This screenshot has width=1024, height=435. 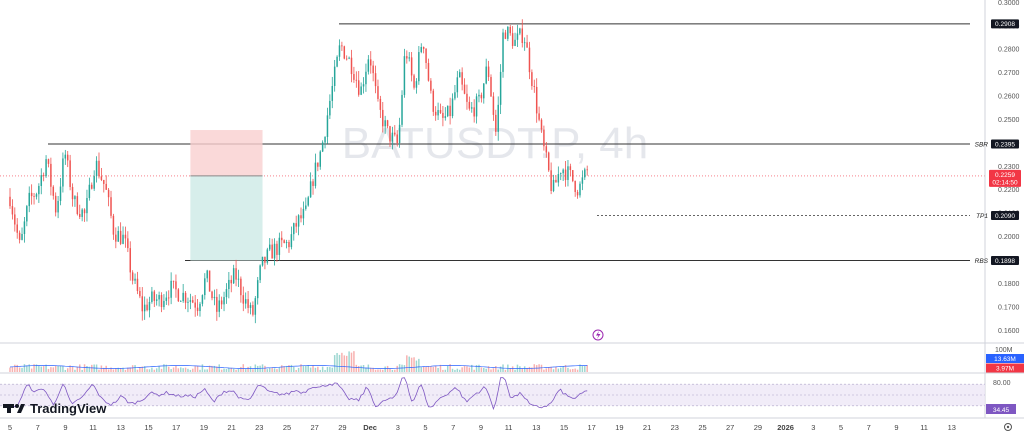 I want to click on take-profit-zone, so click(x=226, y=218).